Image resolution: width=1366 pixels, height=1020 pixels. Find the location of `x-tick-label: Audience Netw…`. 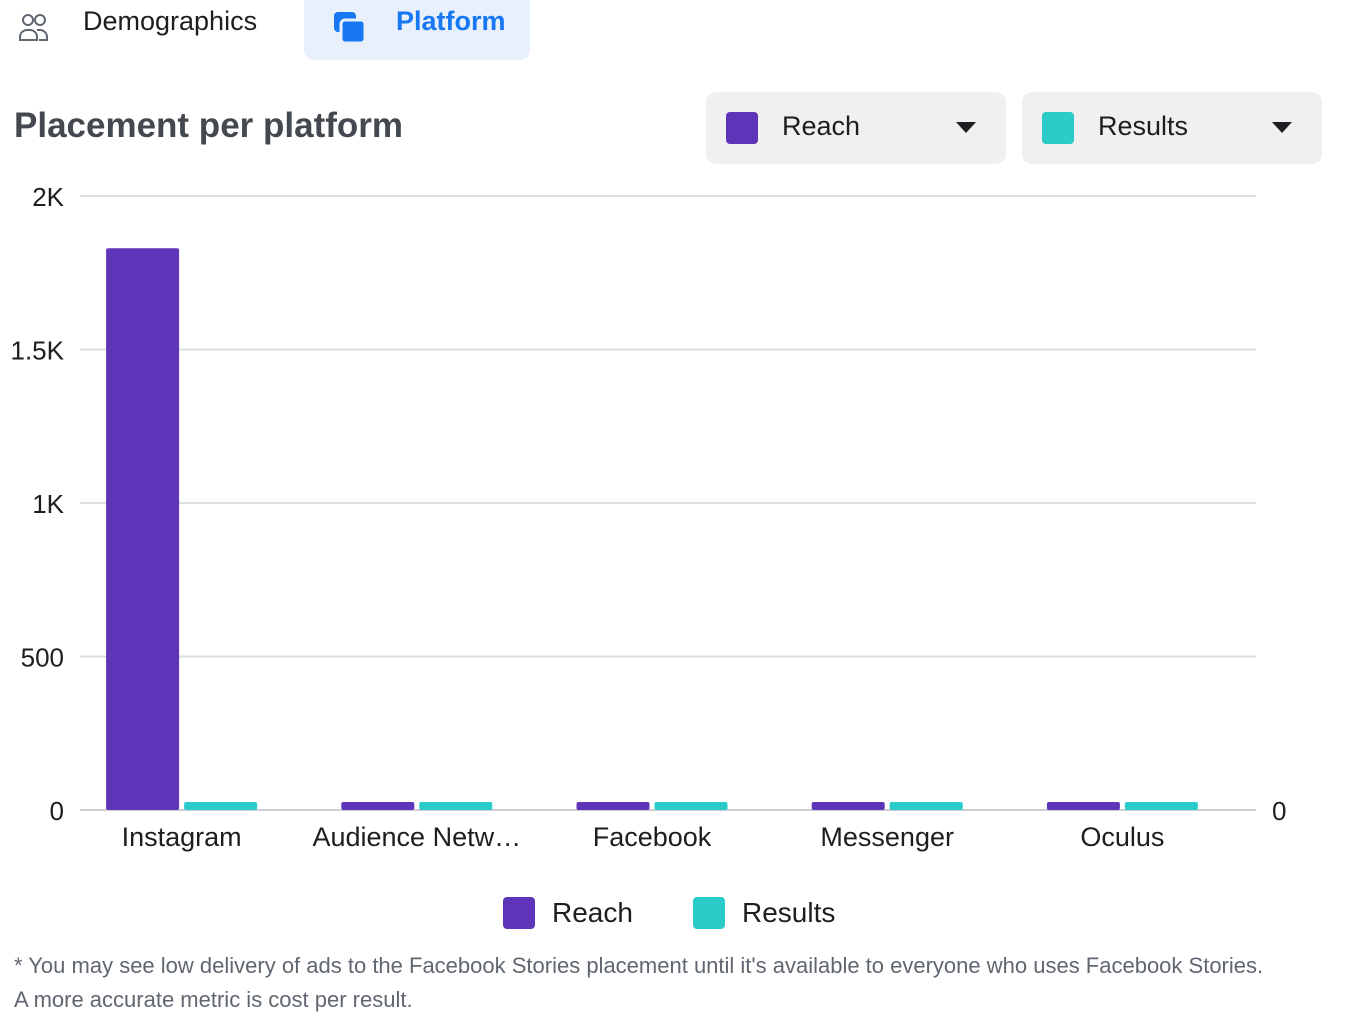

x-tick-label: Audience Netw… is located at coordinates (416, 837).